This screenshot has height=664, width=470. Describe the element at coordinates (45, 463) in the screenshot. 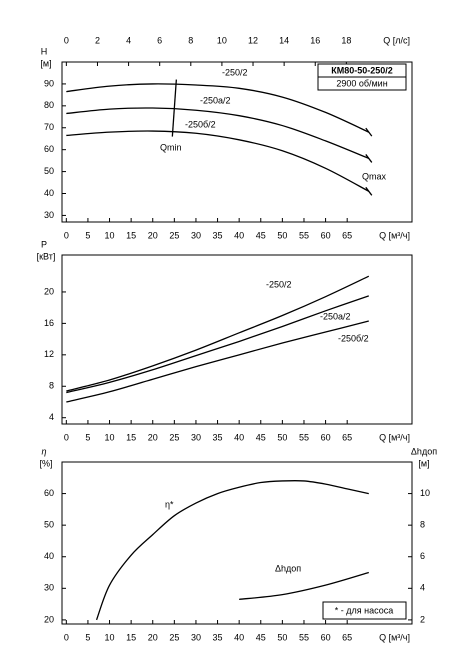

I see `y-axis-unit: [%]` at that location.